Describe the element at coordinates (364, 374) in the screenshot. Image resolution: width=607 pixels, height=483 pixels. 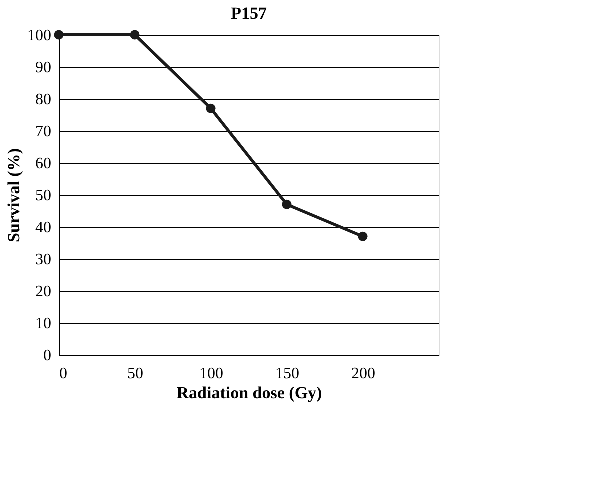
I see `x-tick-label: 200` at that location.